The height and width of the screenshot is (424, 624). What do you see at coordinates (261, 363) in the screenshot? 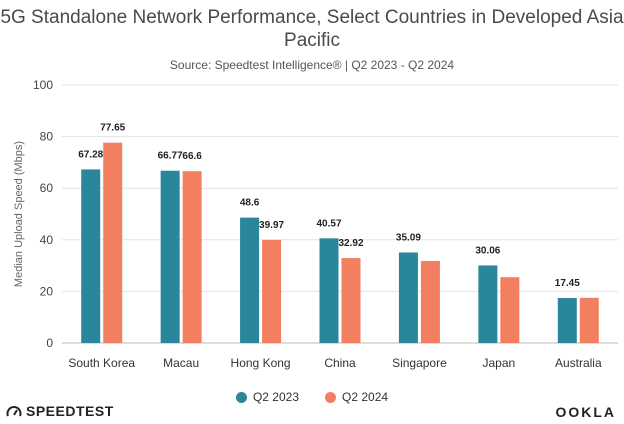
I see `x-tick-label: Hong Kong` at bounding box center [261, 363].